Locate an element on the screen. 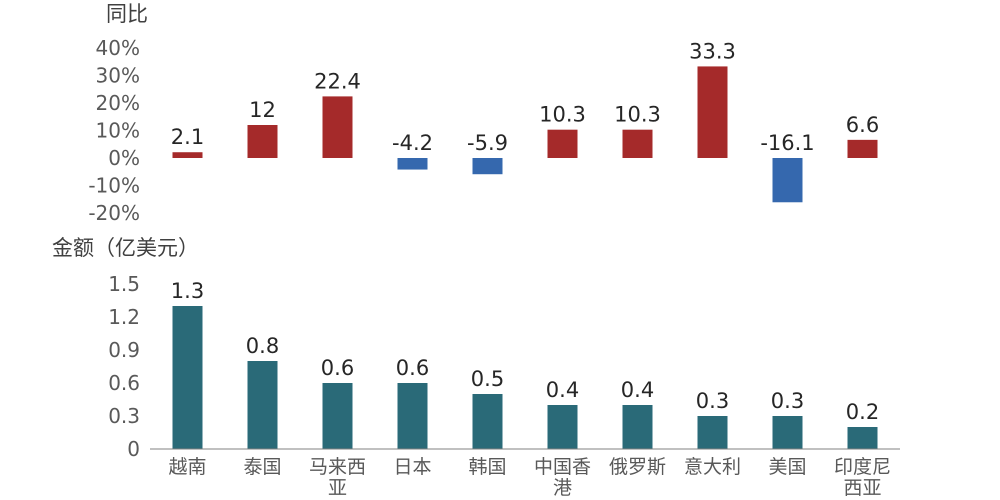  top-data-label: 6.6 is located at coordinates (862, 125).